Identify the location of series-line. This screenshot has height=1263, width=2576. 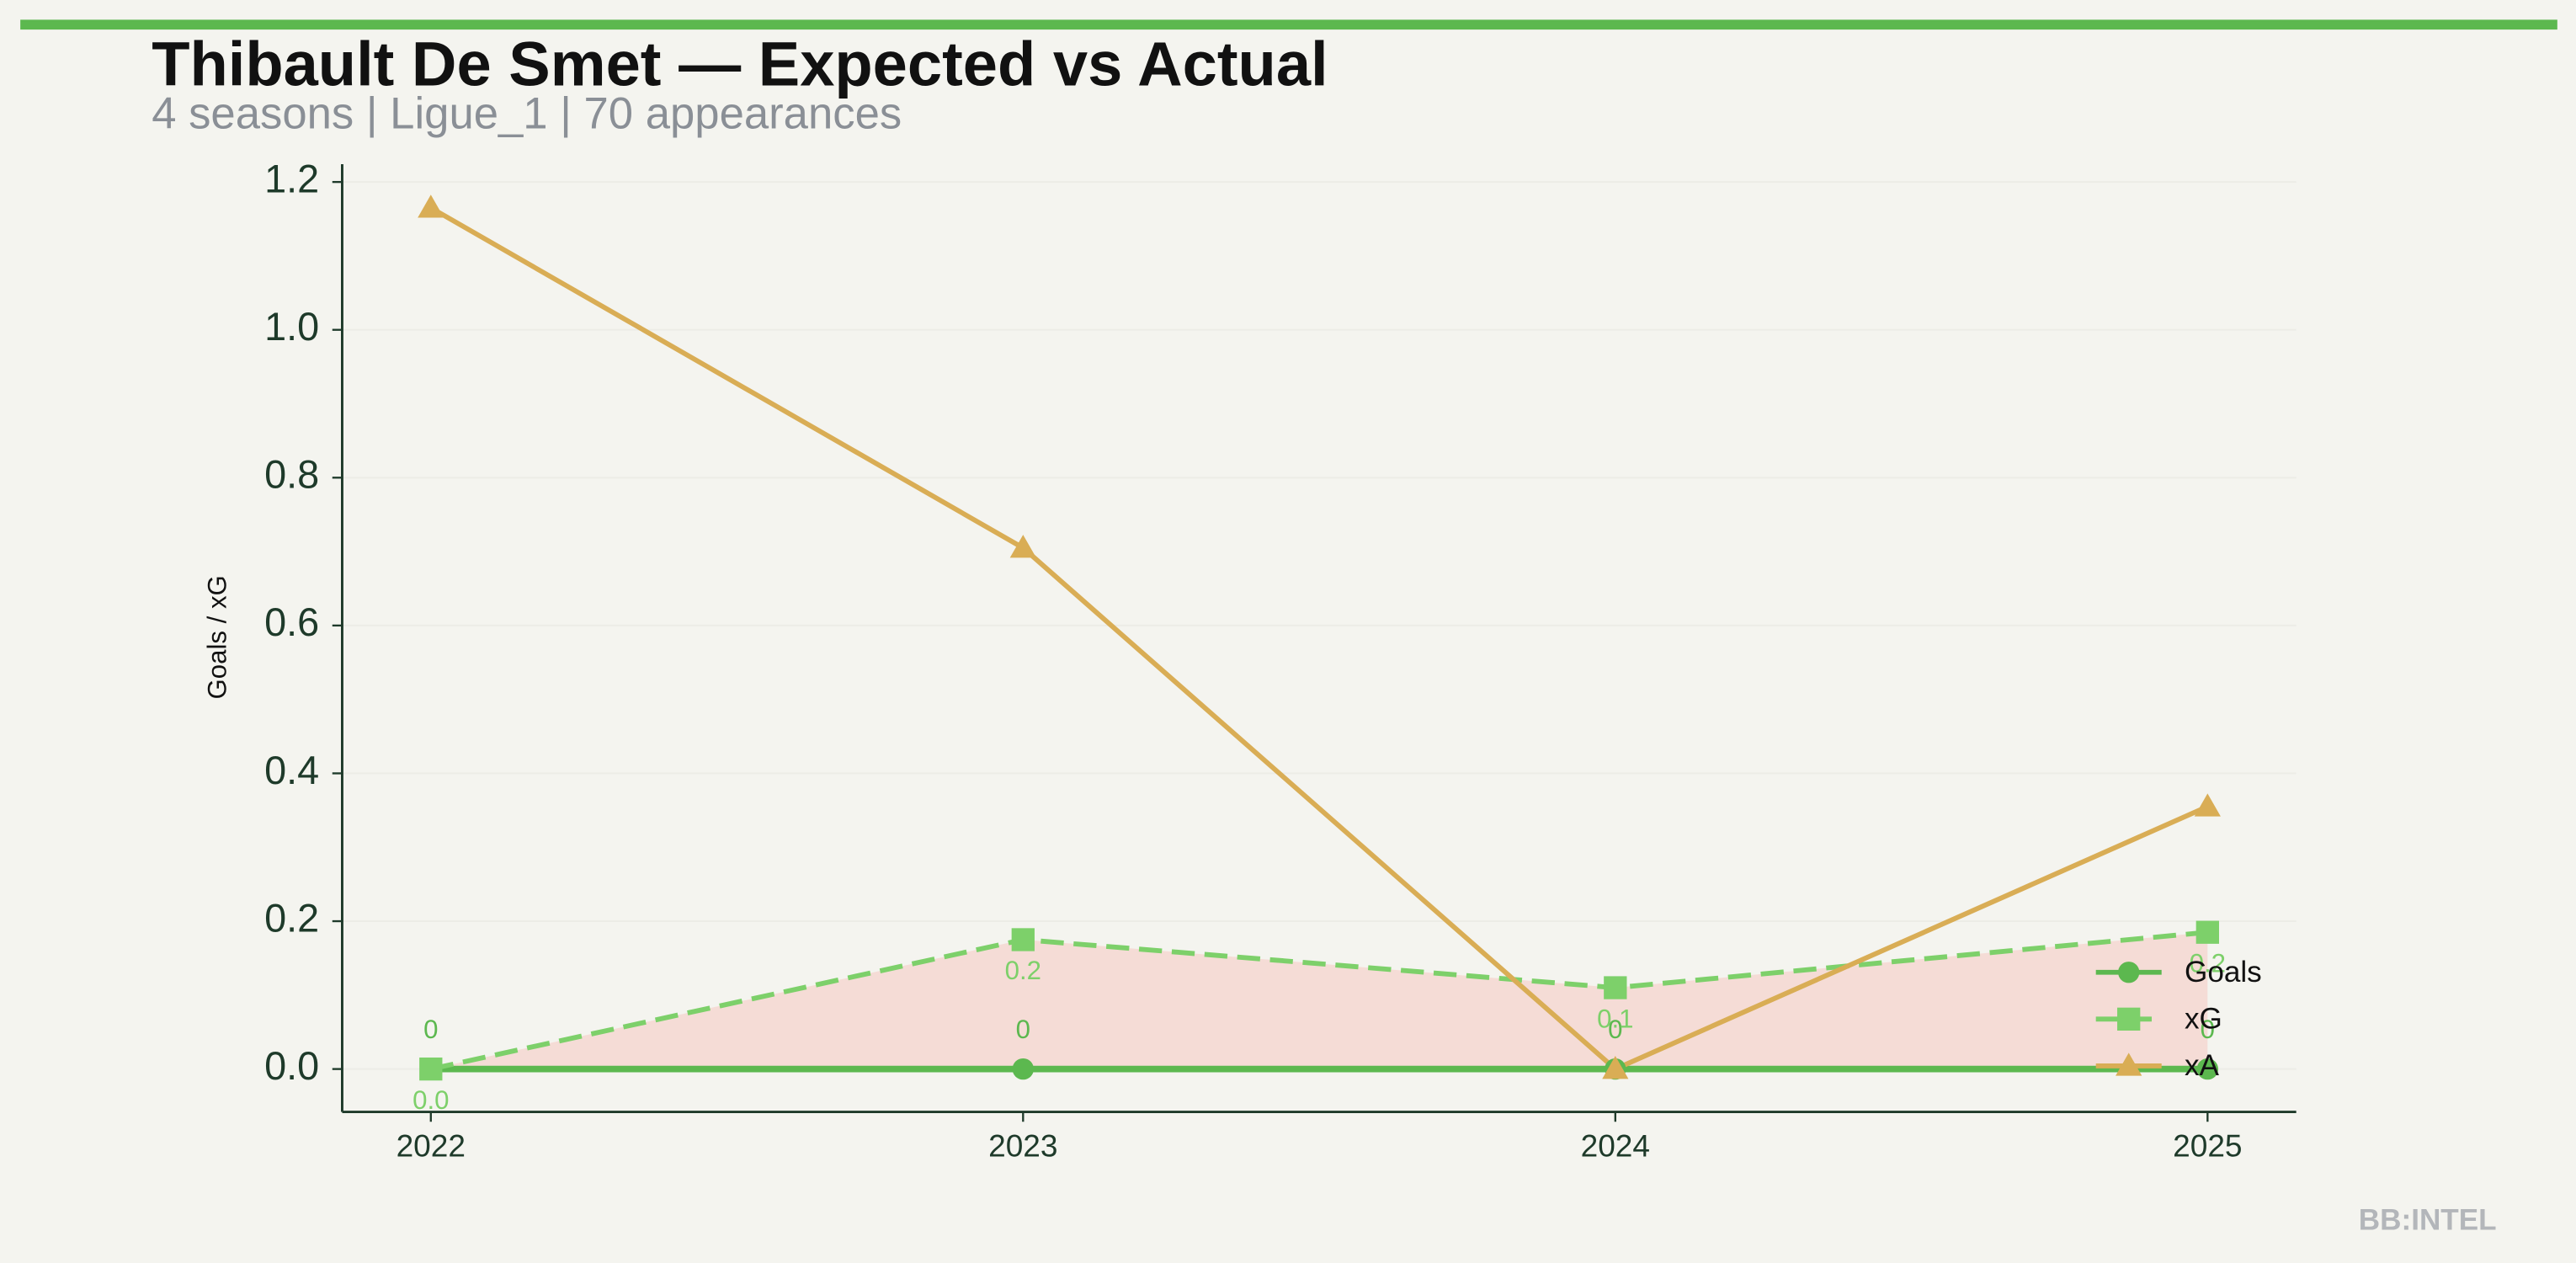
(1319, 1001).